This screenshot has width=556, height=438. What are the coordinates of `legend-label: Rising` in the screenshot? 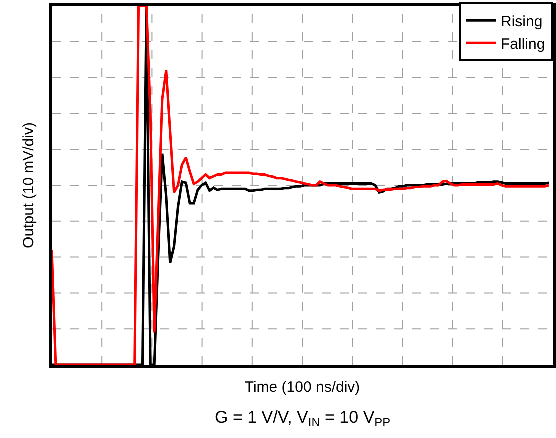 It's located at (522, 22).